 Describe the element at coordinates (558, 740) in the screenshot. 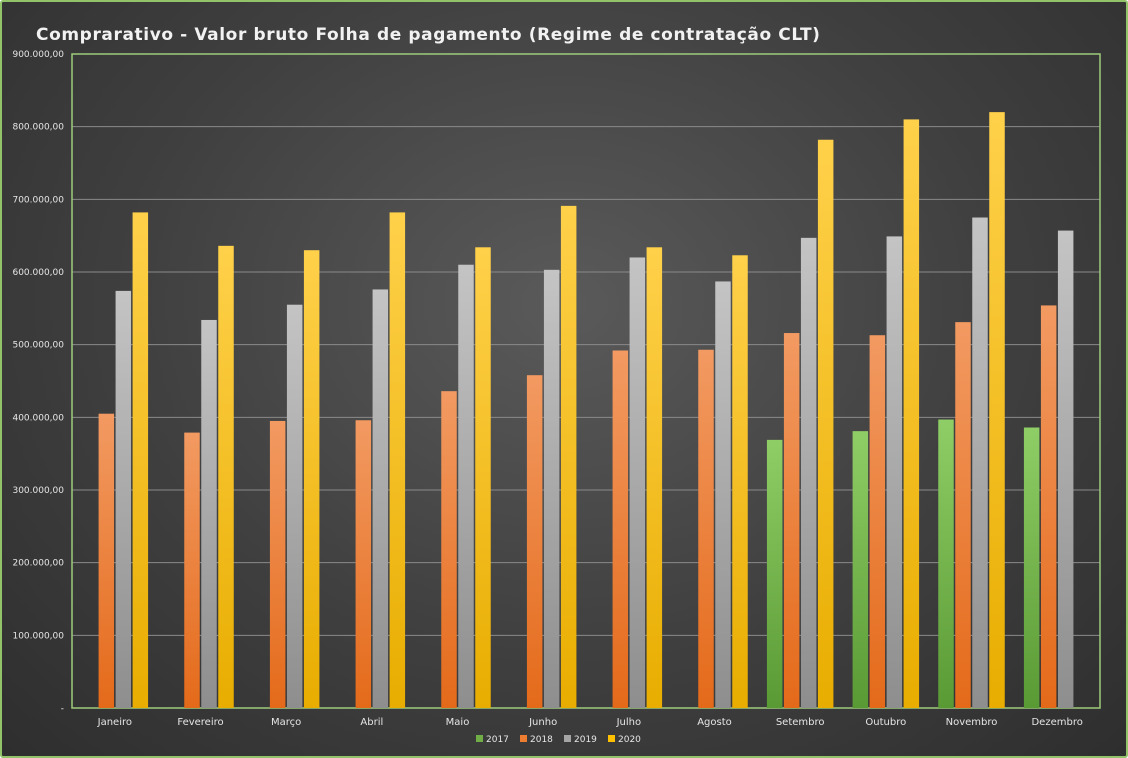

I see `legend: 2017 2018 2019 2020` at that location.